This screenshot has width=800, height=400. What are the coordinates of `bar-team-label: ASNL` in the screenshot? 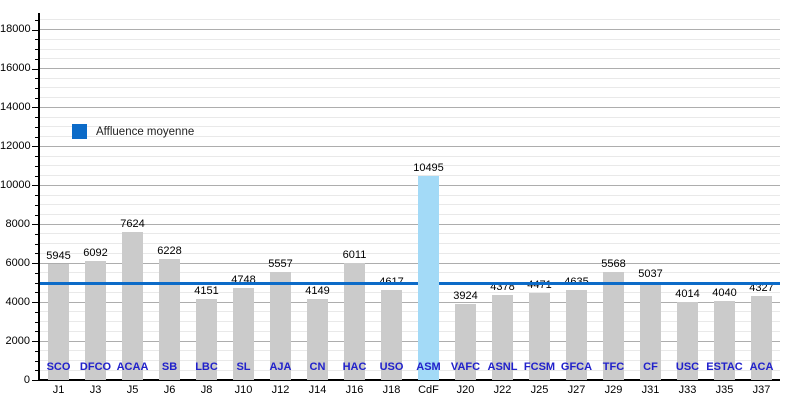 It's located at (502, 367).